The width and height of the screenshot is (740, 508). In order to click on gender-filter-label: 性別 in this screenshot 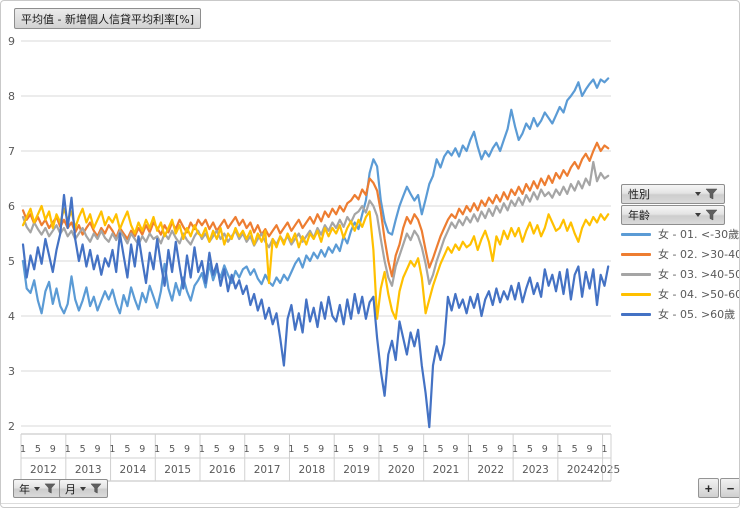, I will do `click(639, 194)`.